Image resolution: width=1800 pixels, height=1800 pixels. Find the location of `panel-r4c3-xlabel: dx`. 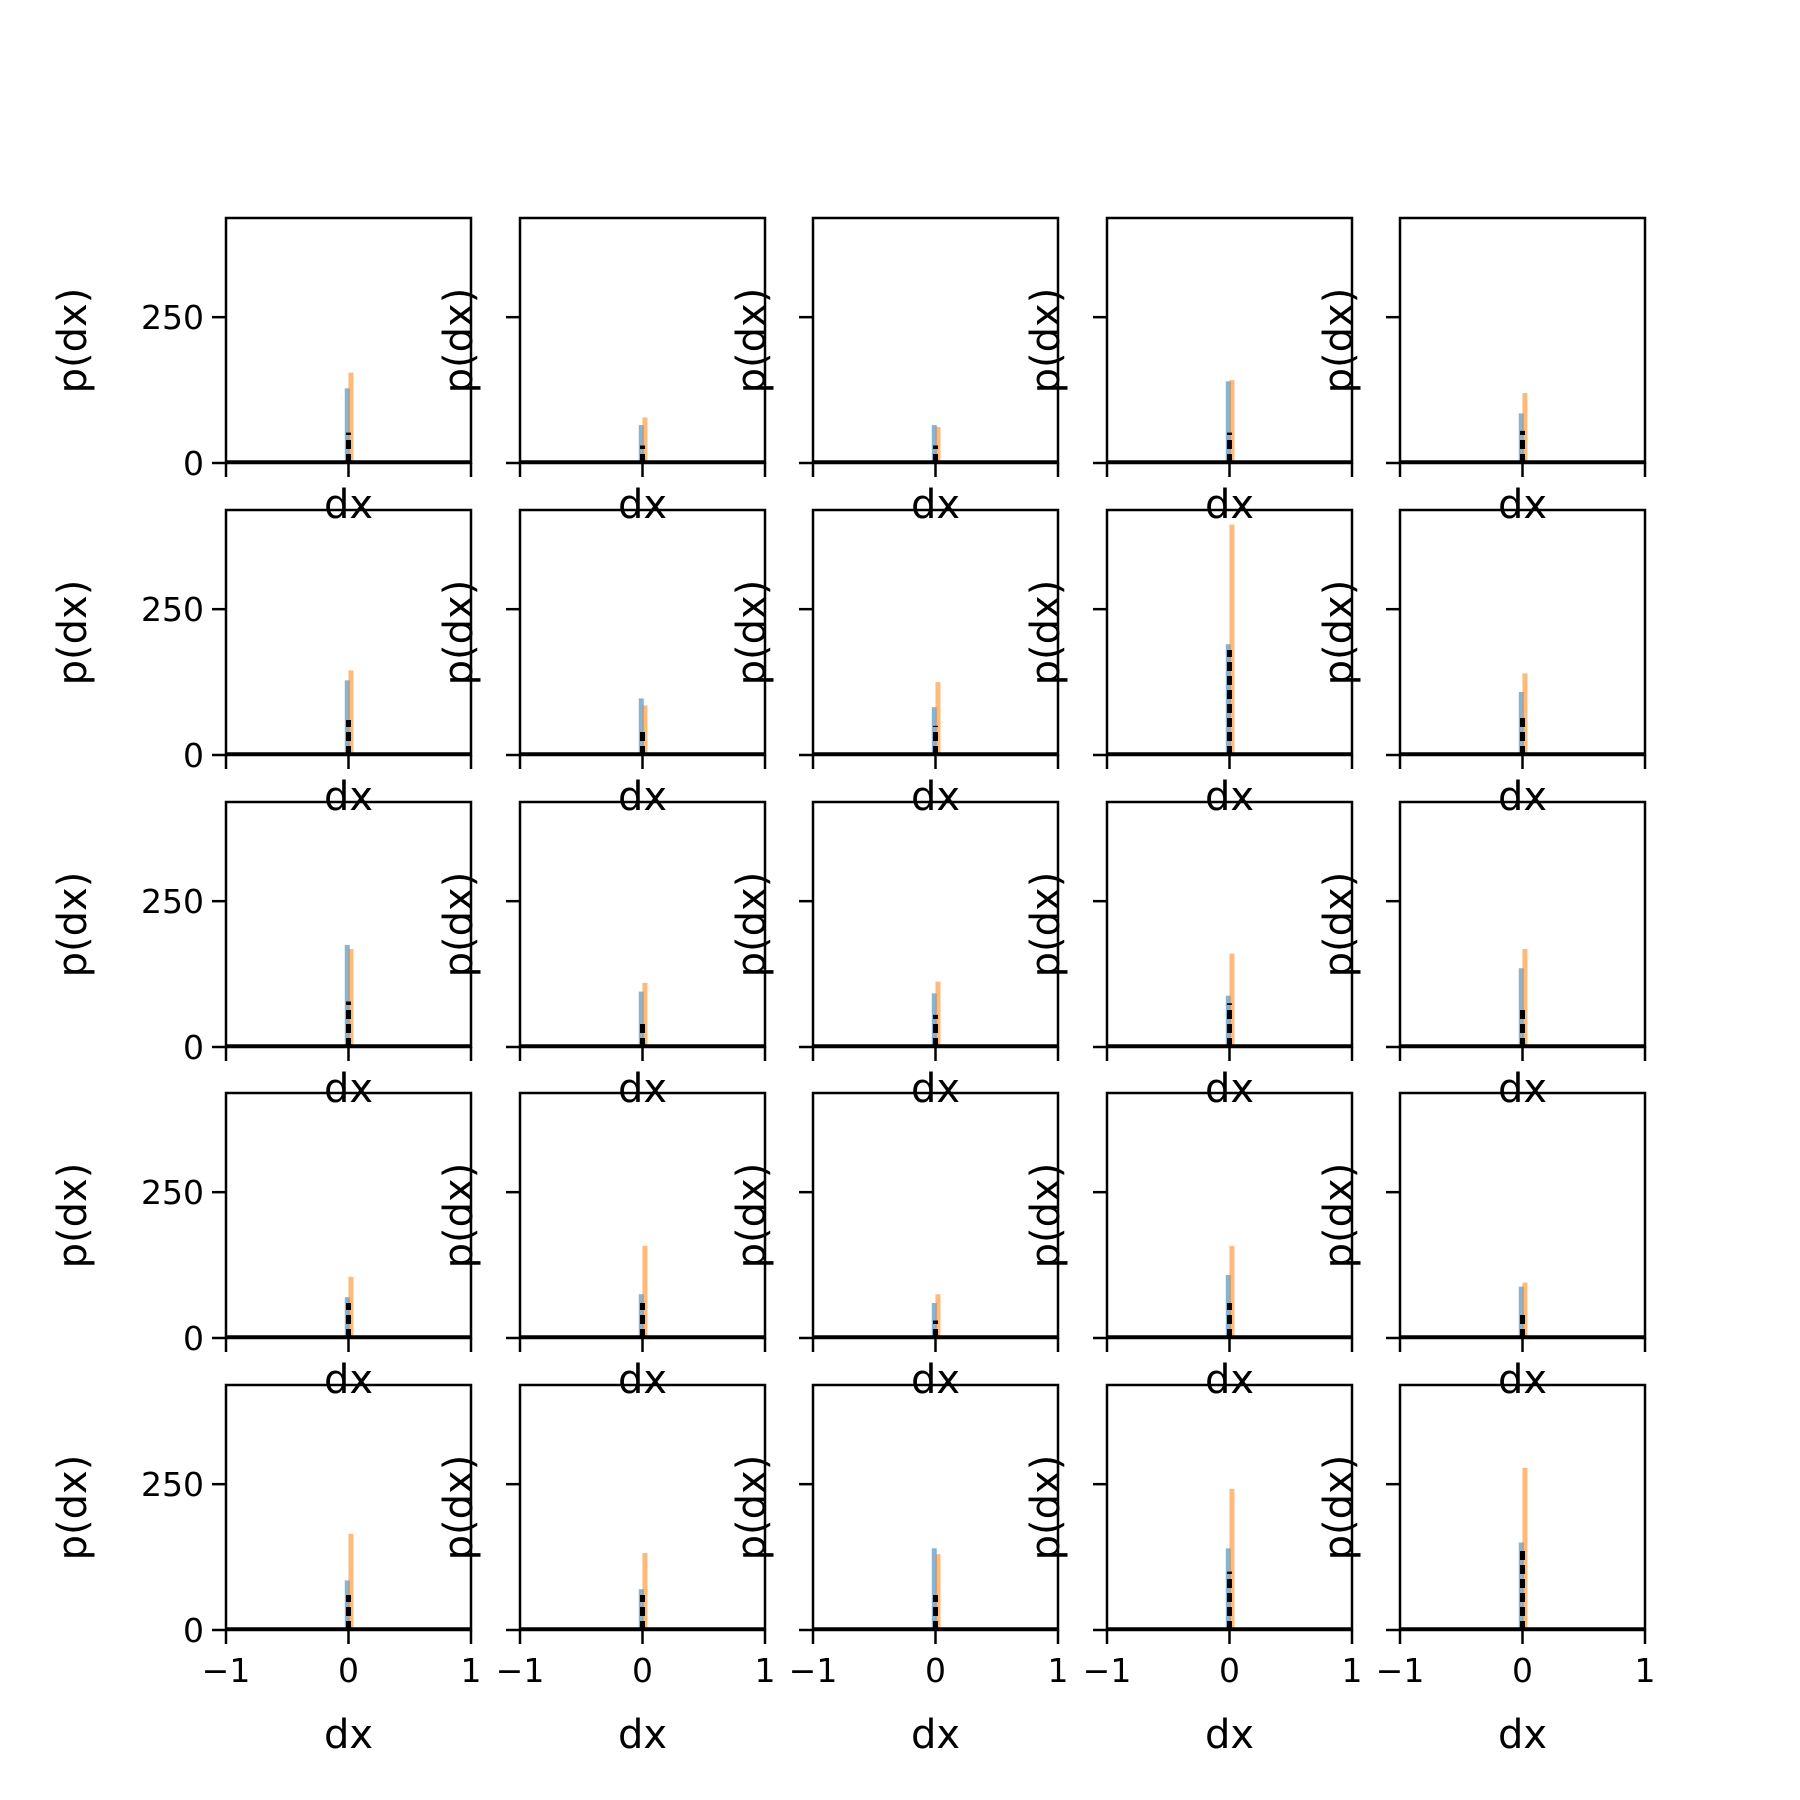

panel-r4c3-xlabel: dx is located at coordinates (935, 1380).